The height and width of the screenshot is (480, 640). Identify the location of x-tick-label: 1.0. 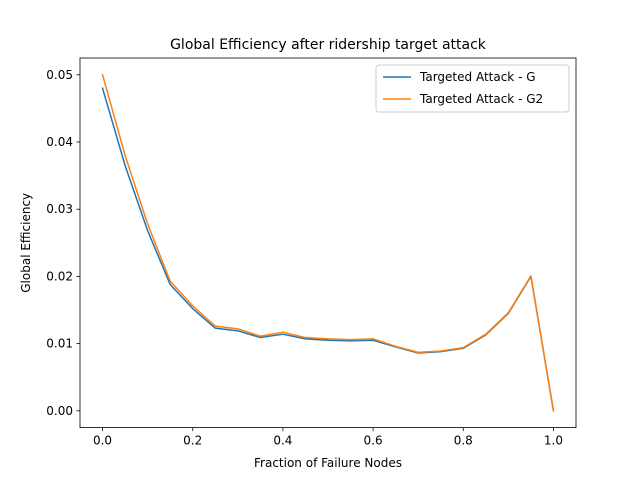
(553, 441).